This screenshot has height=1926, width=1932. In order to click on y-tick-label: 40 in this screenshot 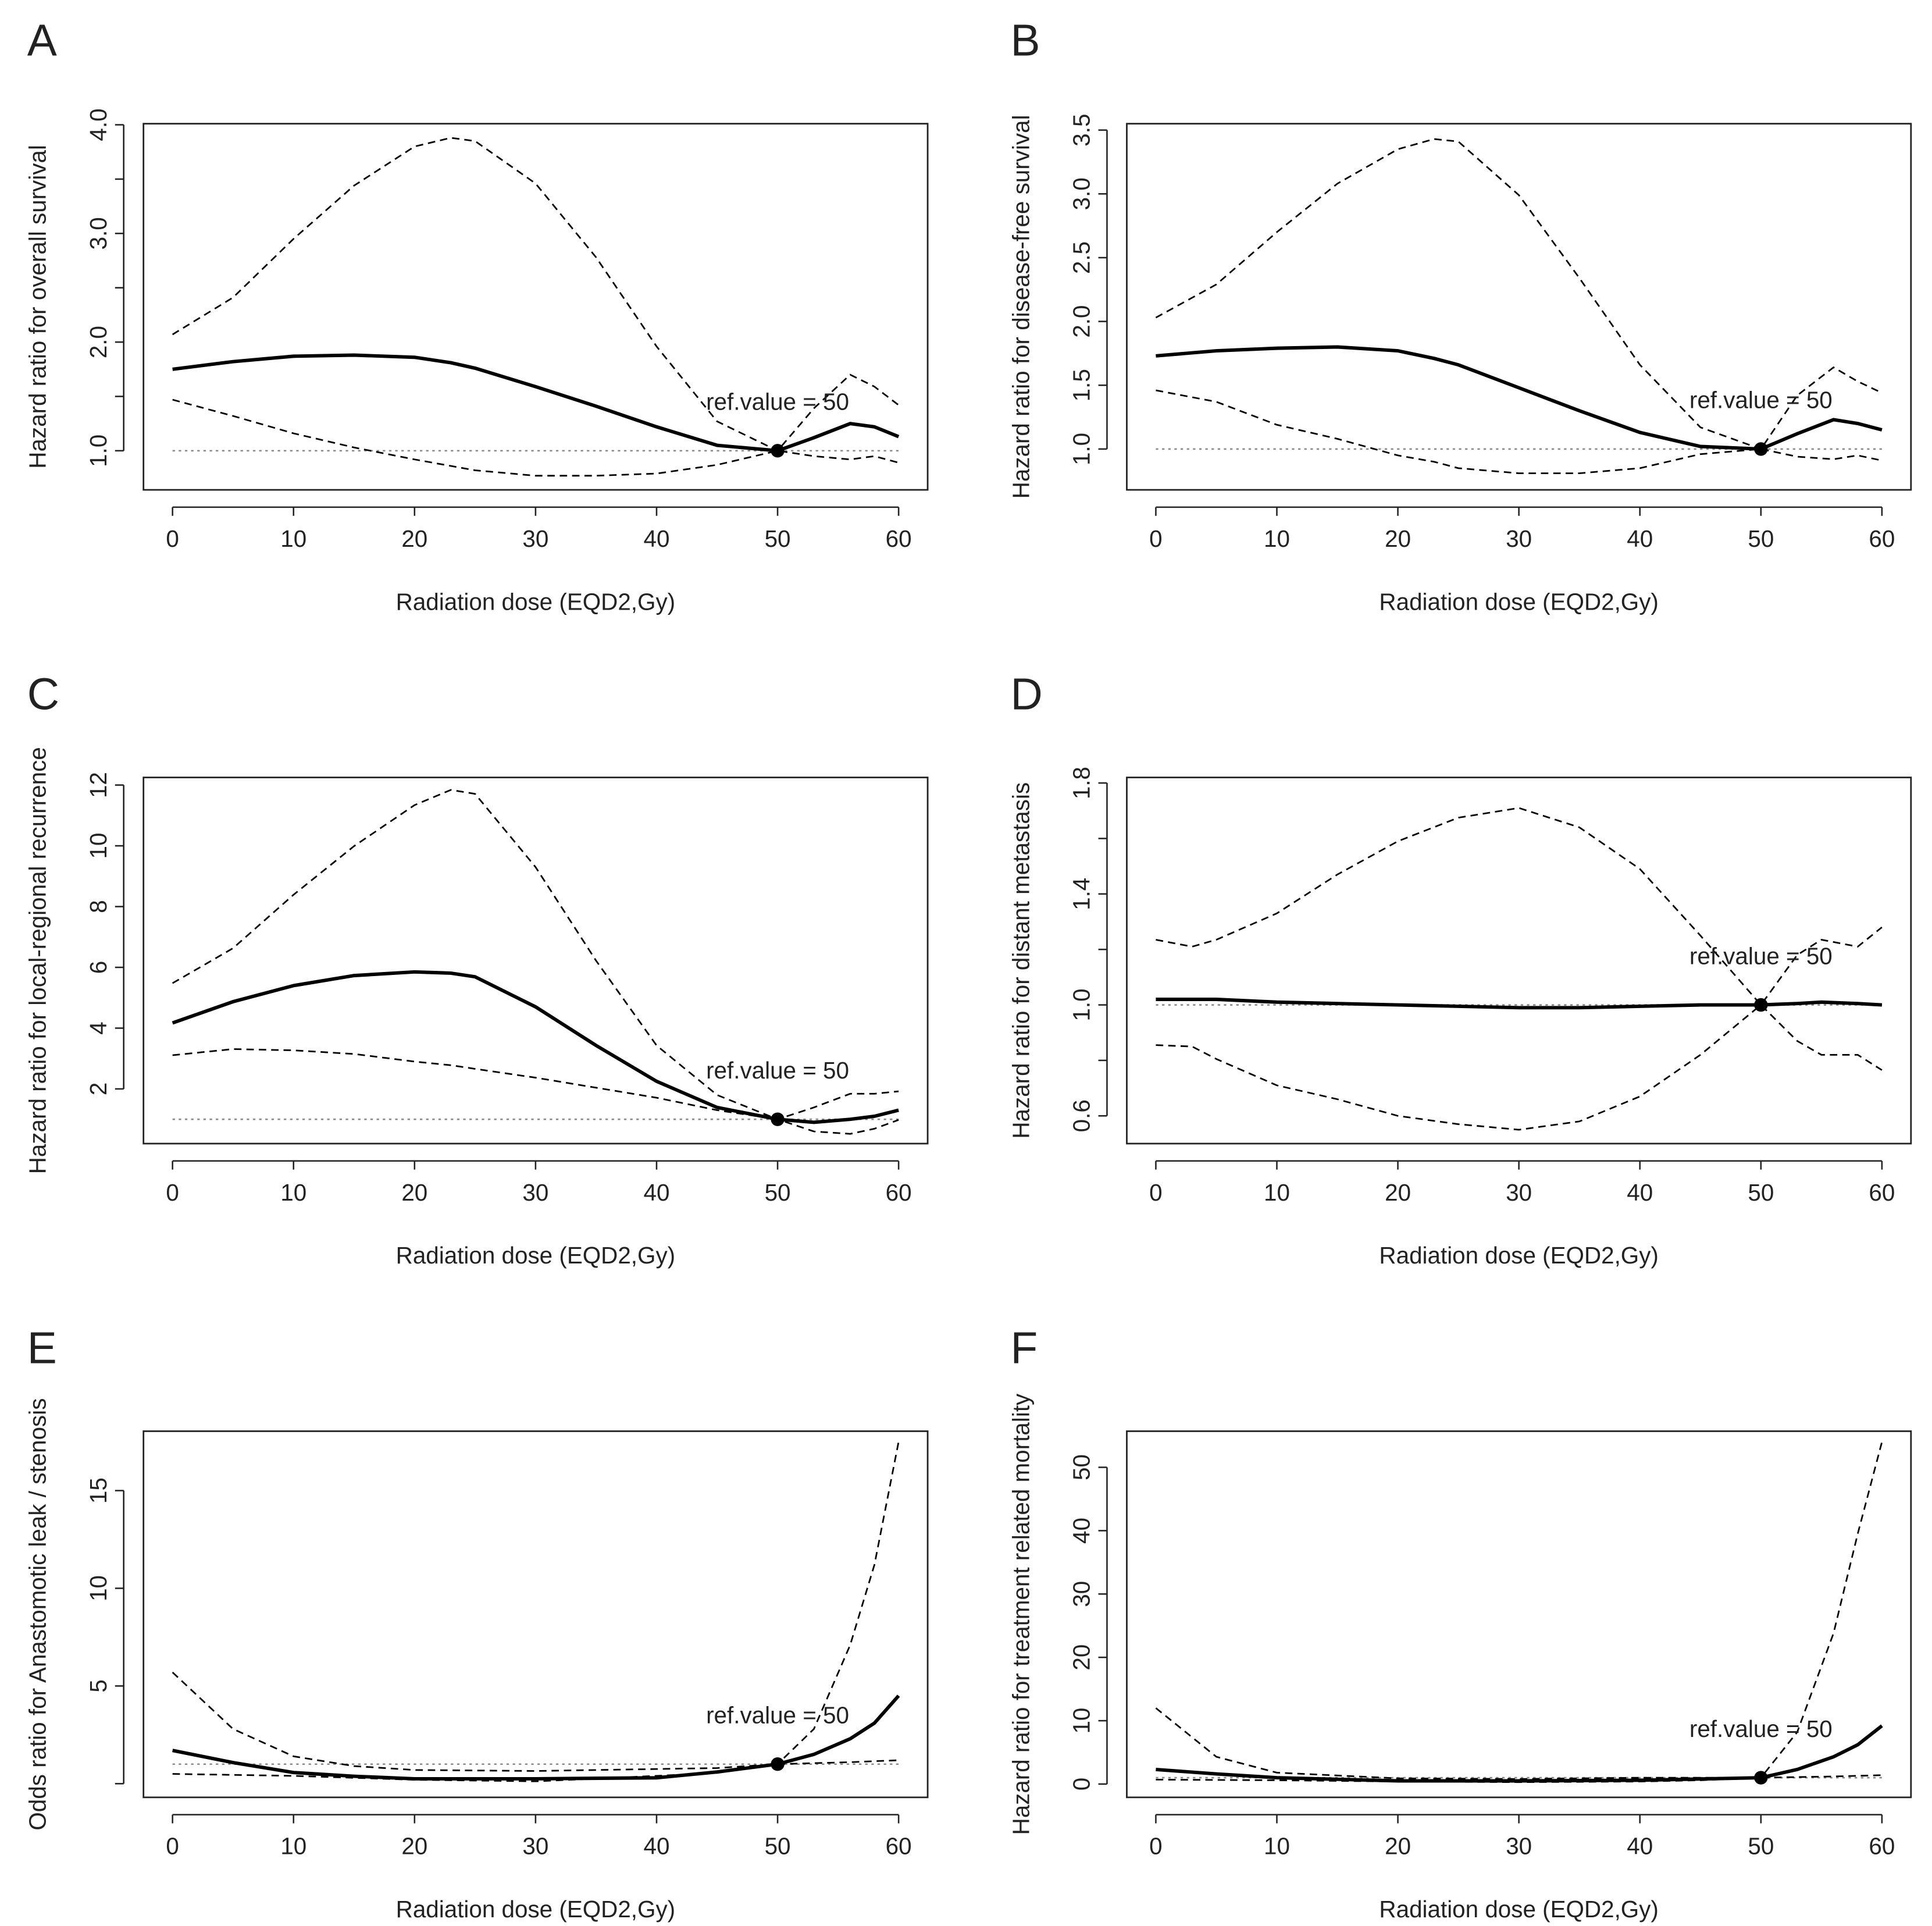, I will do `click(1081, 1531)`.